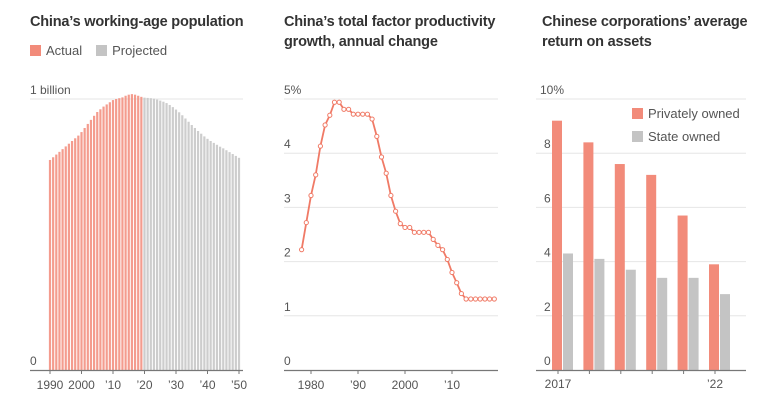 This screenshot has width=777, height=400. Describe the element at coordinates (141, 233) in the screenshot. I see `bar-2019` at that location.